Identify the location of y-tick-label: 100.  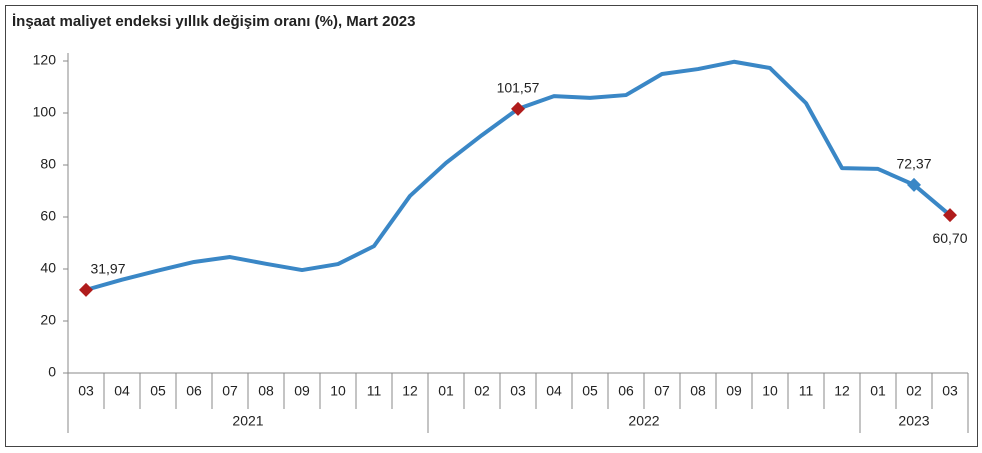
(45, 112).